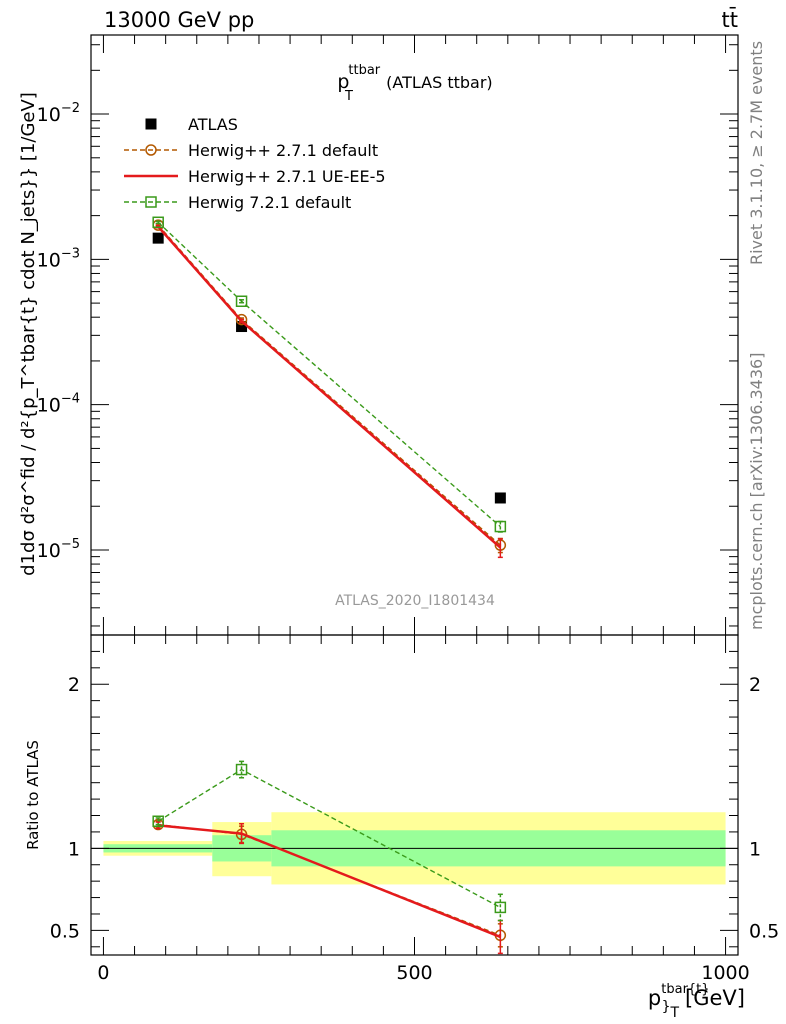 The height and width of the screenshot is (1024, 786). I want to click on legend-label: Herwig++ 2.7.1 UE-EE-5, so click(287, 176).